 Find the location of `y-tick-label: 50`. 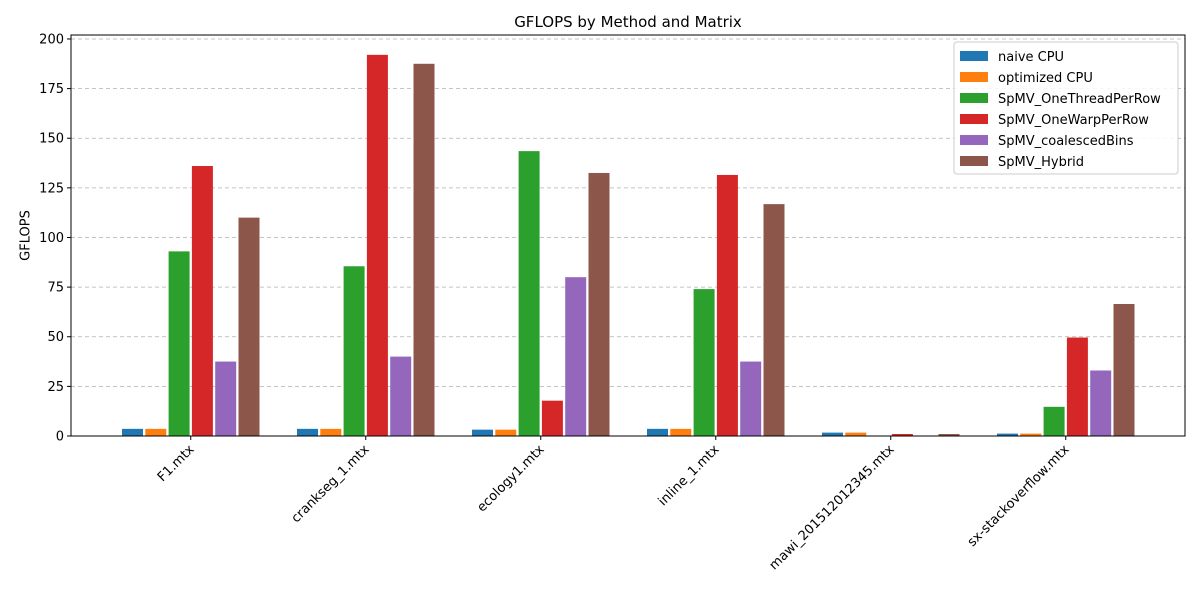

y-tick-label: 50 is located at coordinates (55, 337).